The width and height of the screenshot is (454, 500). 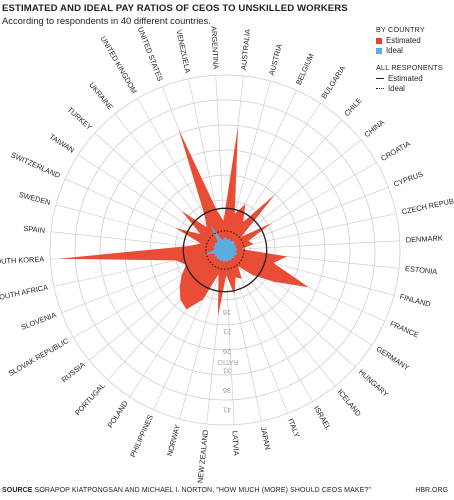 What do you see at coordinates (424, 239) in the screenshot?
I see `category-label: DENMARK` at bounding box center [424, 239].